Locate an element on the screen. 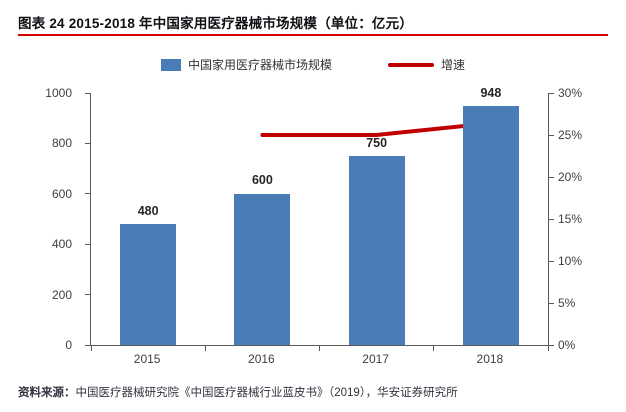  legend-item-growth-rate: 增速 is located at coordinates (426, 64).